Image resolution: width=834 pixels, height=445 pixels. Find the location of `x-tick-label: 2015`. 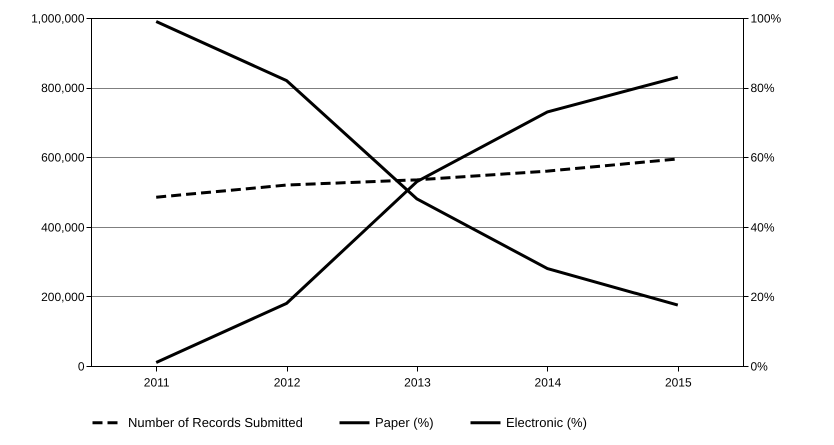

x-tick-label: 2015 is located at coordinates (678, 383).